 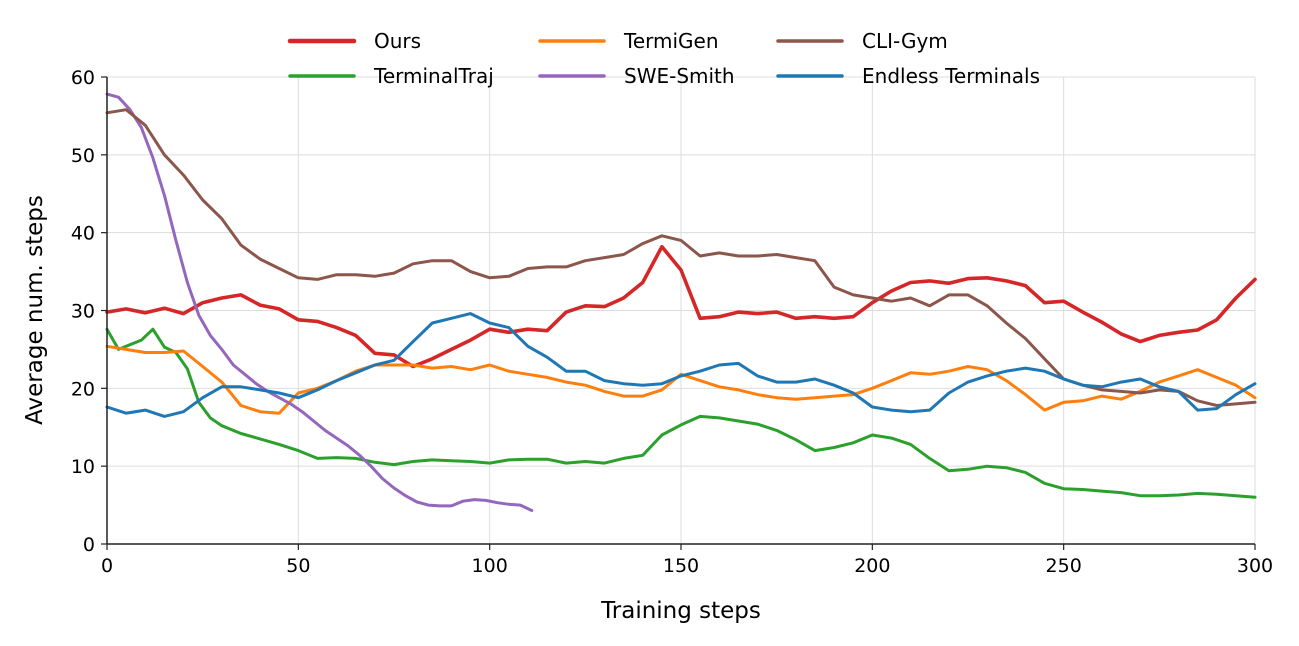 I want to click on legend-item-terminaltraj: TerminalTraj, so click(x=391, y=76).